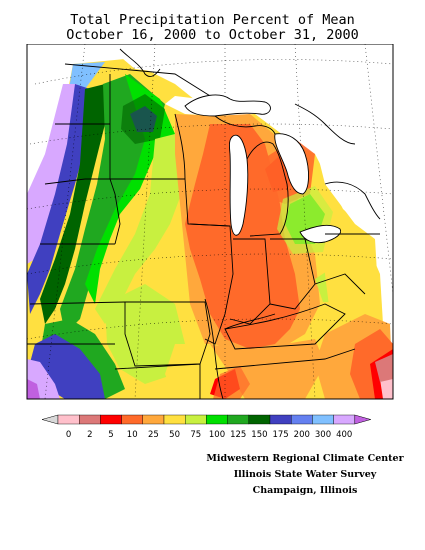  What do you see at coordinates (50, 419) in the screenshot?
I see `legend-low-arrow` at bounding box center [50, 419].